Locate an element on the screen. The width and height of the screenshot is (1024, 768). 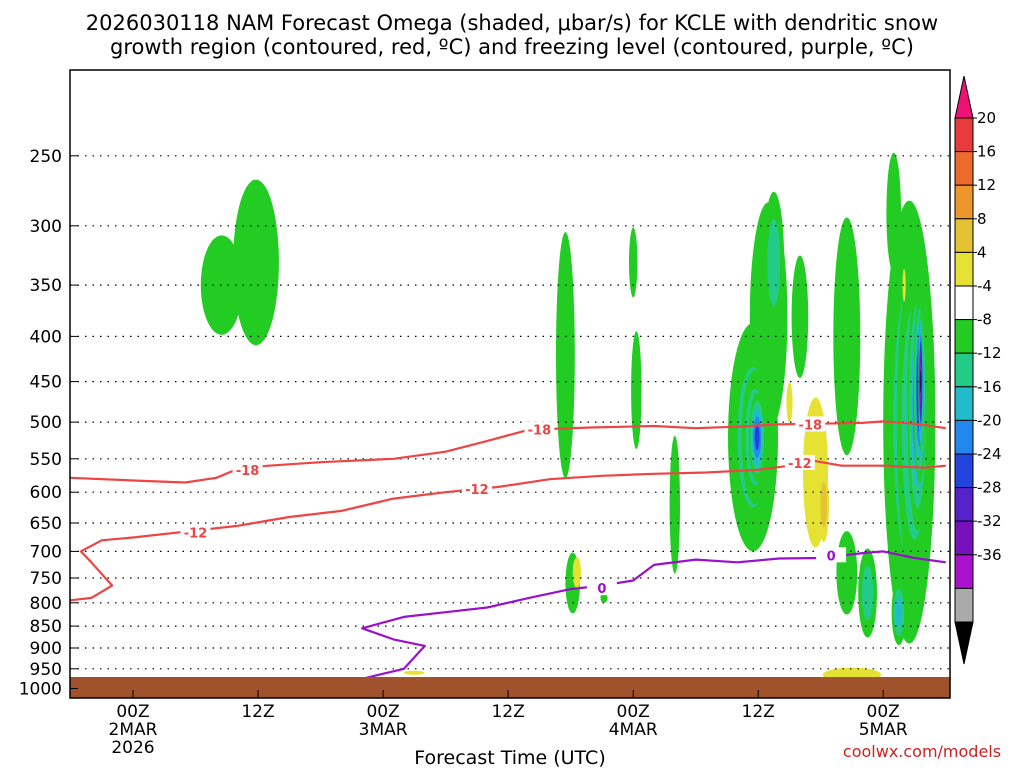
colorbar-label-7: -12 is located at coordinates (989, 353).